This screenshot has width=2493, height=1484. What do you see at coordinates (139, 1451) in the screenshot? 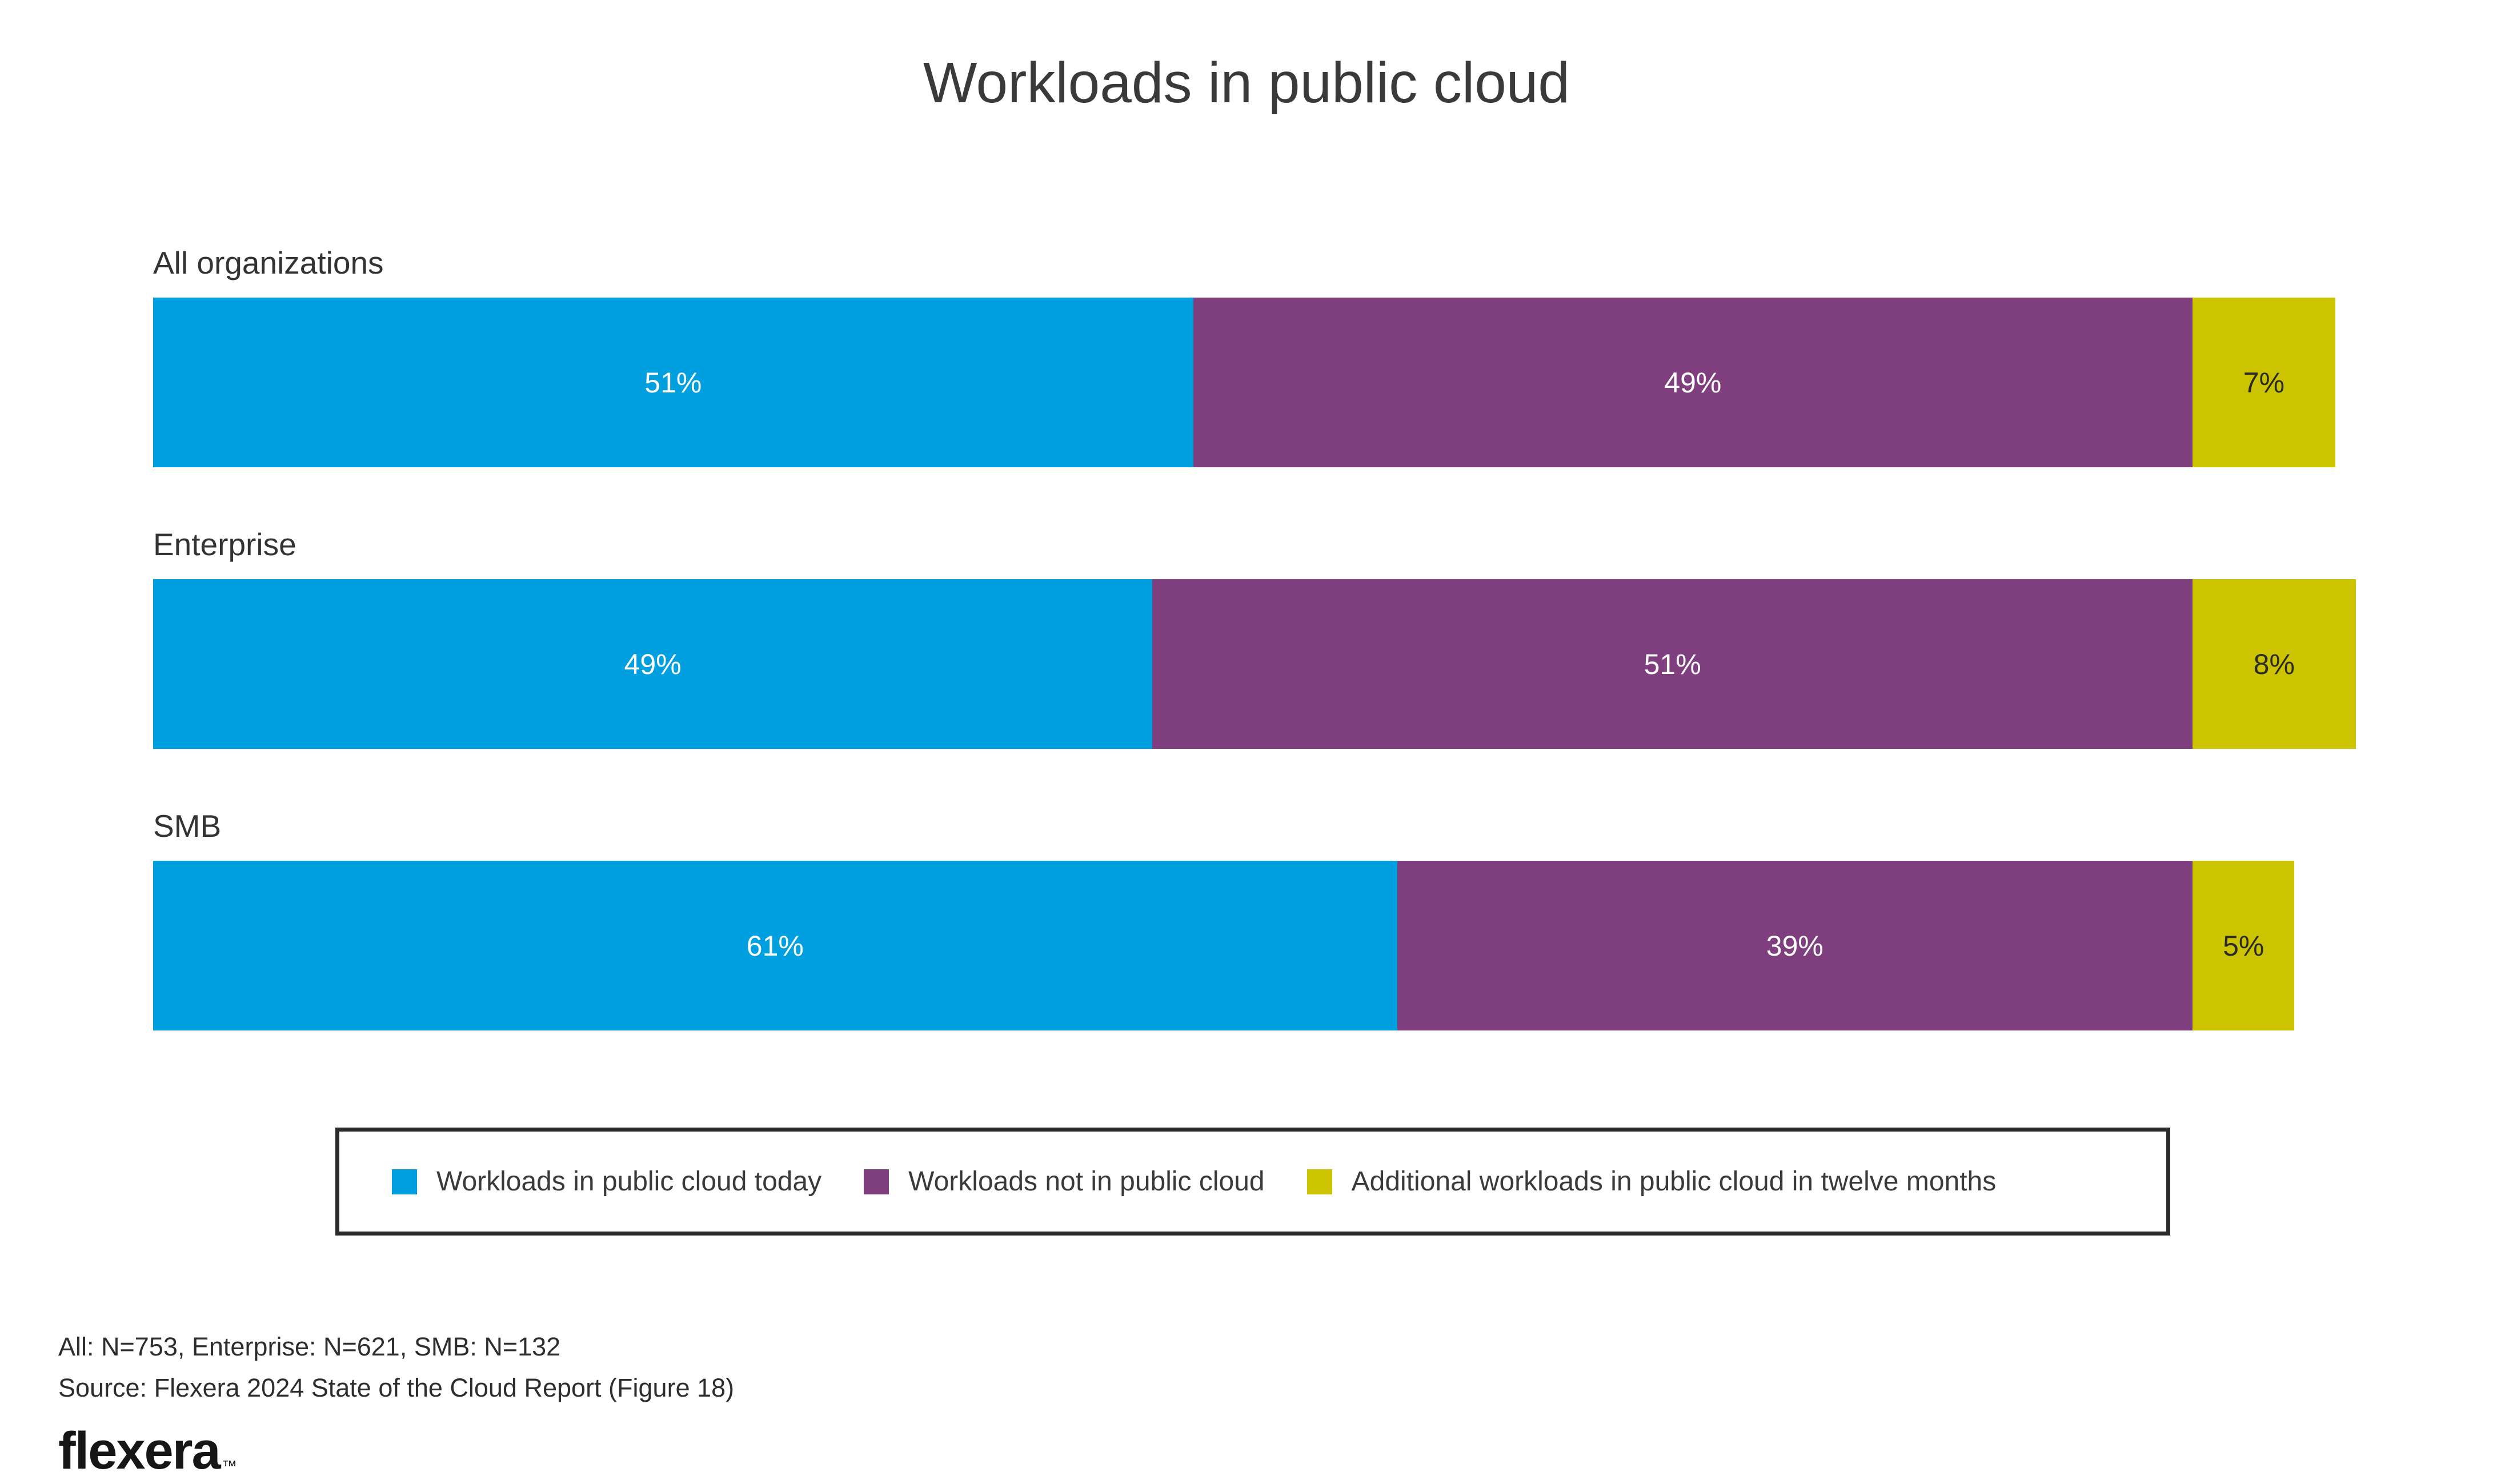
I see `flexera-logo-text: flexera` at bounding box center [139, 1451].